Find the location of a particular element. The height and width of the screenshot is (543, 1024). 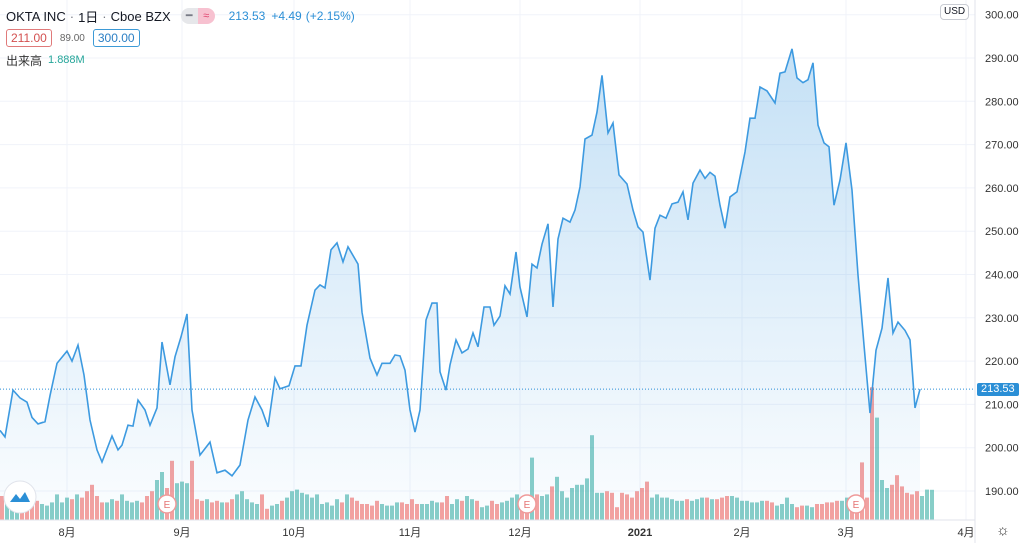

time-tick-label: 8月 is located at coordinates (66, 533).